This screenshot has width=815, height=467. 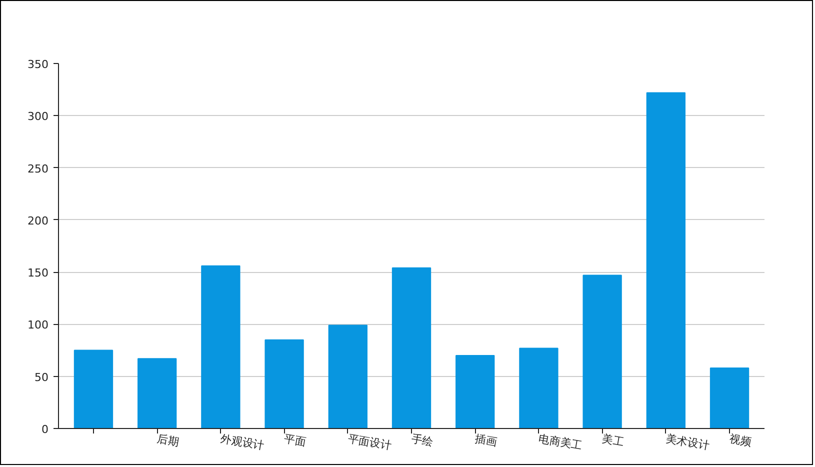 I want to click on x-tick-label: 平面设计, so click(x=369, y=442).